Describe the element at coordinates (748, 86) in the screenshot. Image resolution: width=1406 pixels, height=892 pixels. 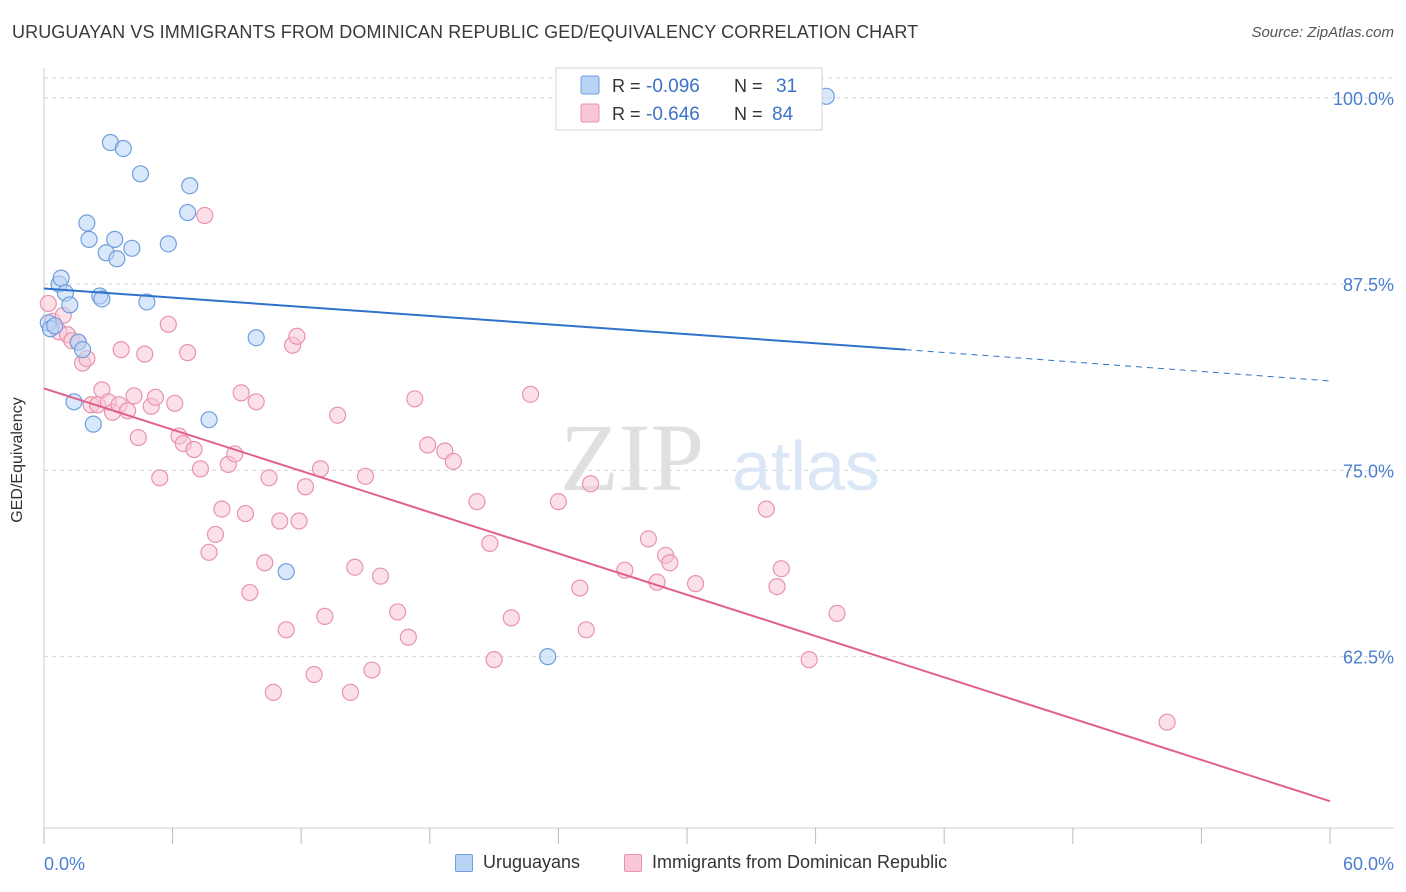
I see `legend-n-label-1: N =` at that location.